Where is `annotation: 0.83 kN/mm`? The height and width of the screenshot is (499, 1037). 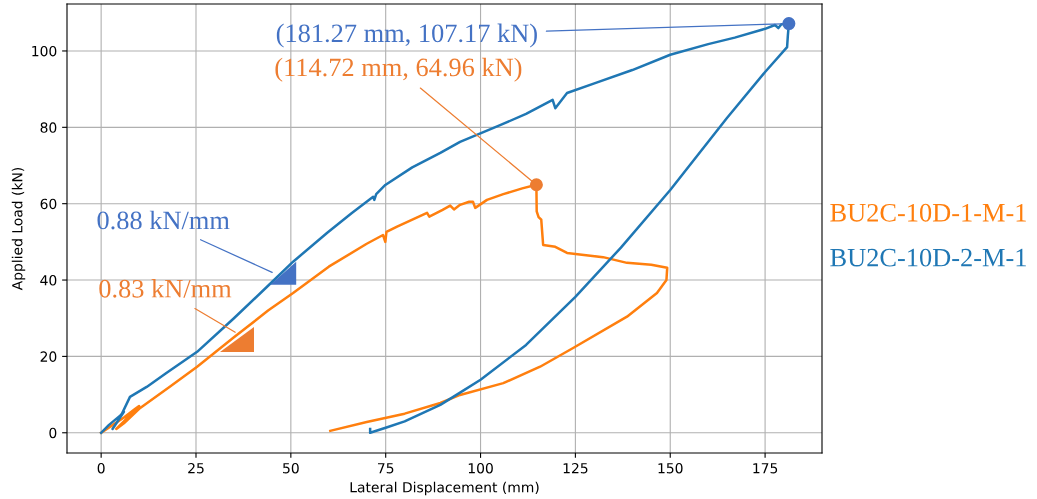 annotation: 0.83 kN/mm is located at coordinates (165, 288).